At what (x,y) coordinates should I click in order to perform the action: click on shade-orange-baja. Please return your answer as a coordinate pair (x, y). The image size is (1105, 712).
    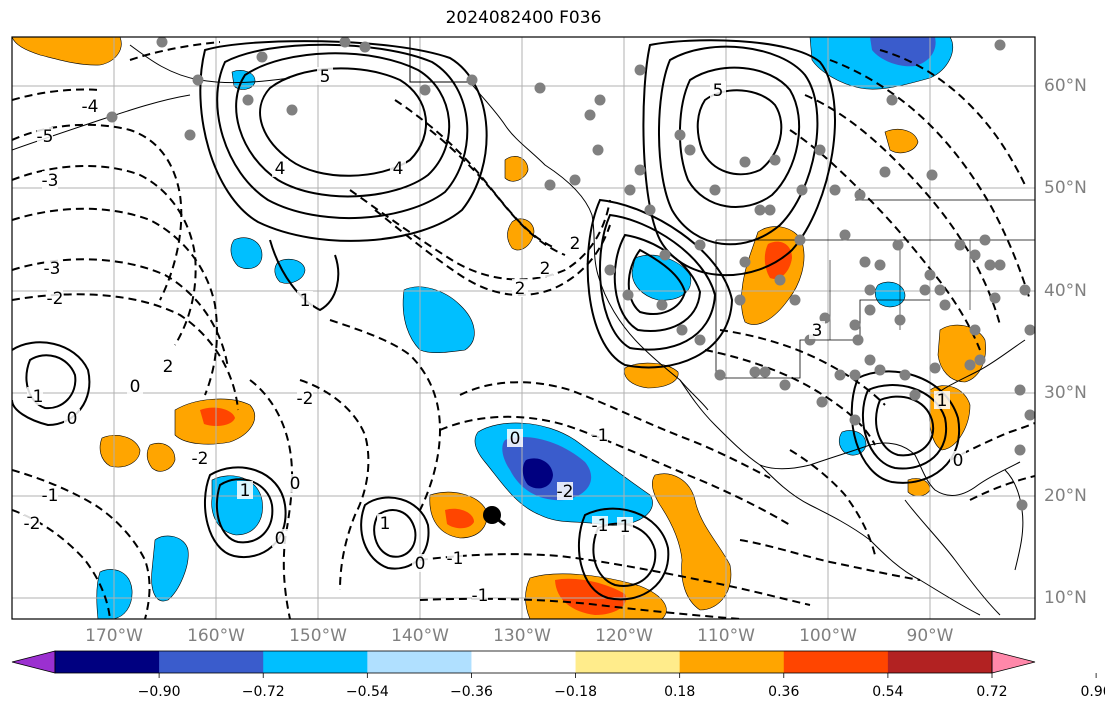
    Looking at the image, I should click on (651, 375).